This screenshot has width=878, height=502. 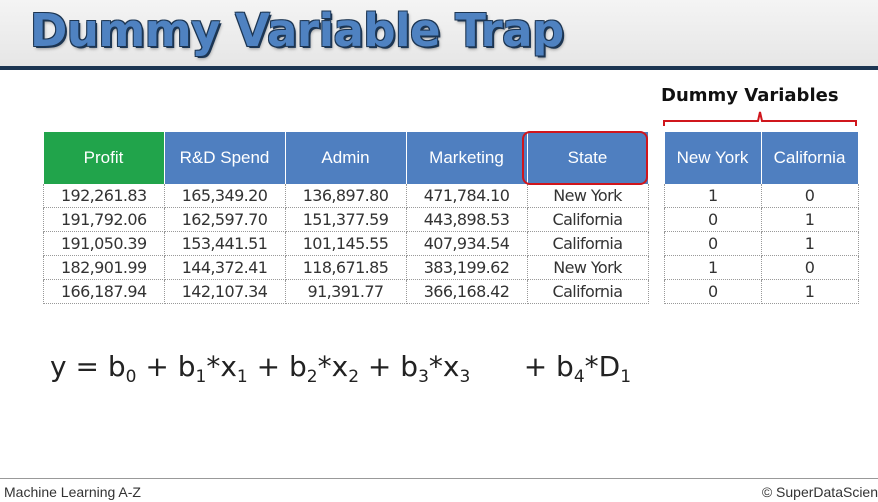 What do you see at coordinates (579, 377) in the screenshot?
I see `eq-sub-4: 4` at bounding box center [579, 377].